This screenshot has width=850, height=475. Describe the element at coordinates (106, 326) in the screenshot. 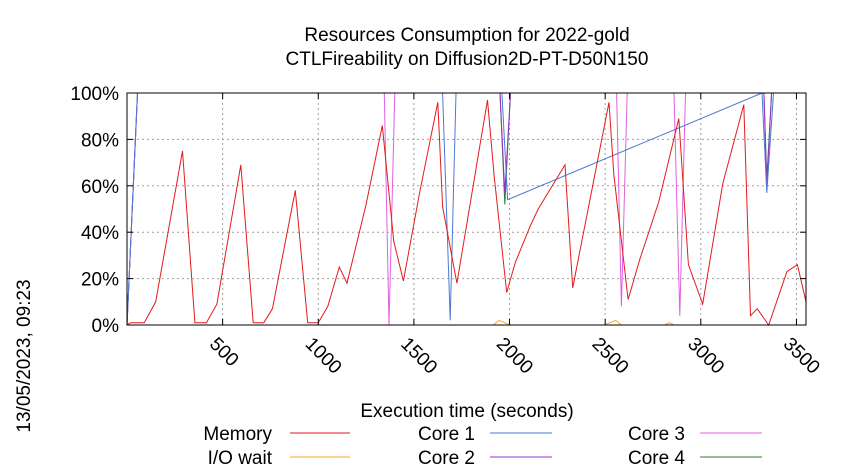

I see `y-tick-label: 0%` at that location.